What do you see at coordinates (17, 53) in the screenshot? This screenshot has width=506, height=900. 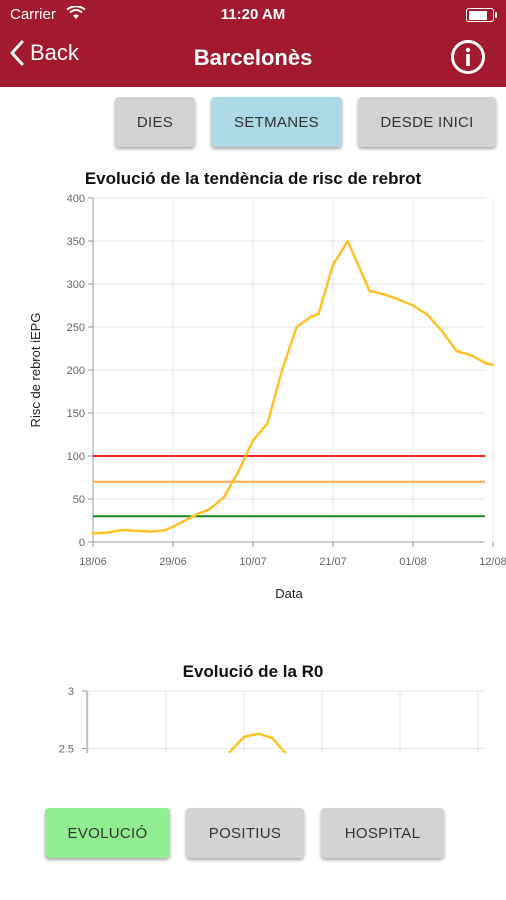 I see `chevron-left-icon` at bounding box center [17, 53].